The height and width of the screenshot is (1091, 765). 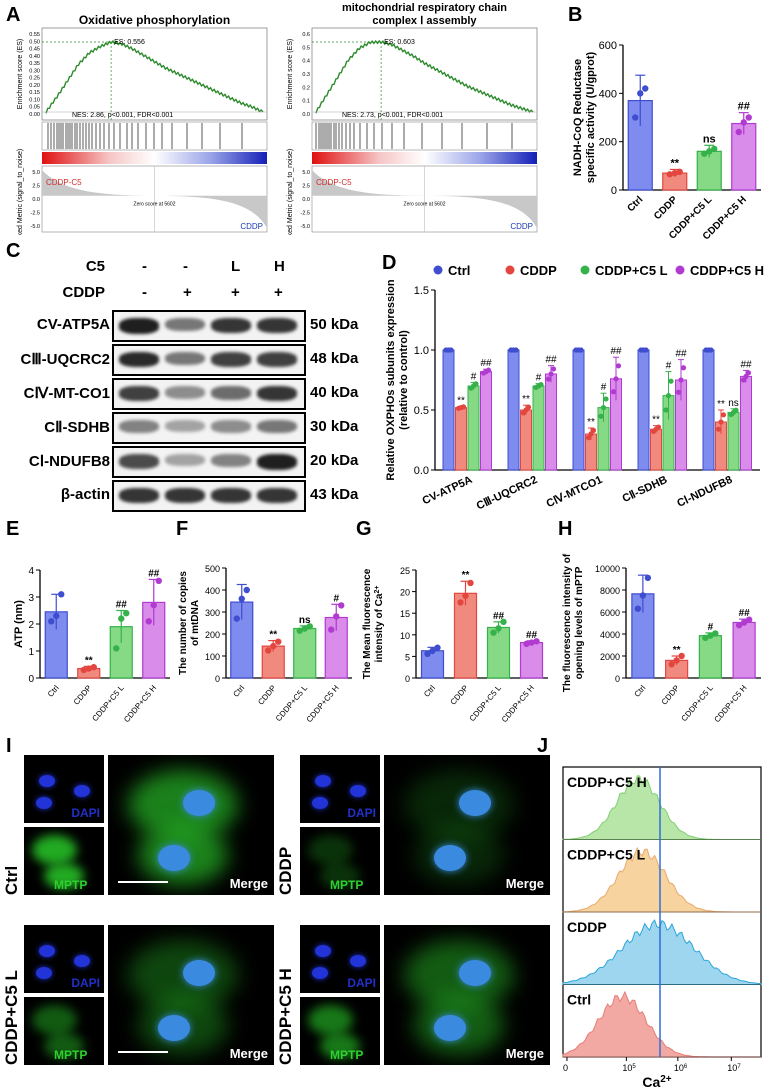 What do you see at coordinates (34, 42) in the screenshot?
I see `gsea-ytick: 0.50` at bounding box center [34, 42].